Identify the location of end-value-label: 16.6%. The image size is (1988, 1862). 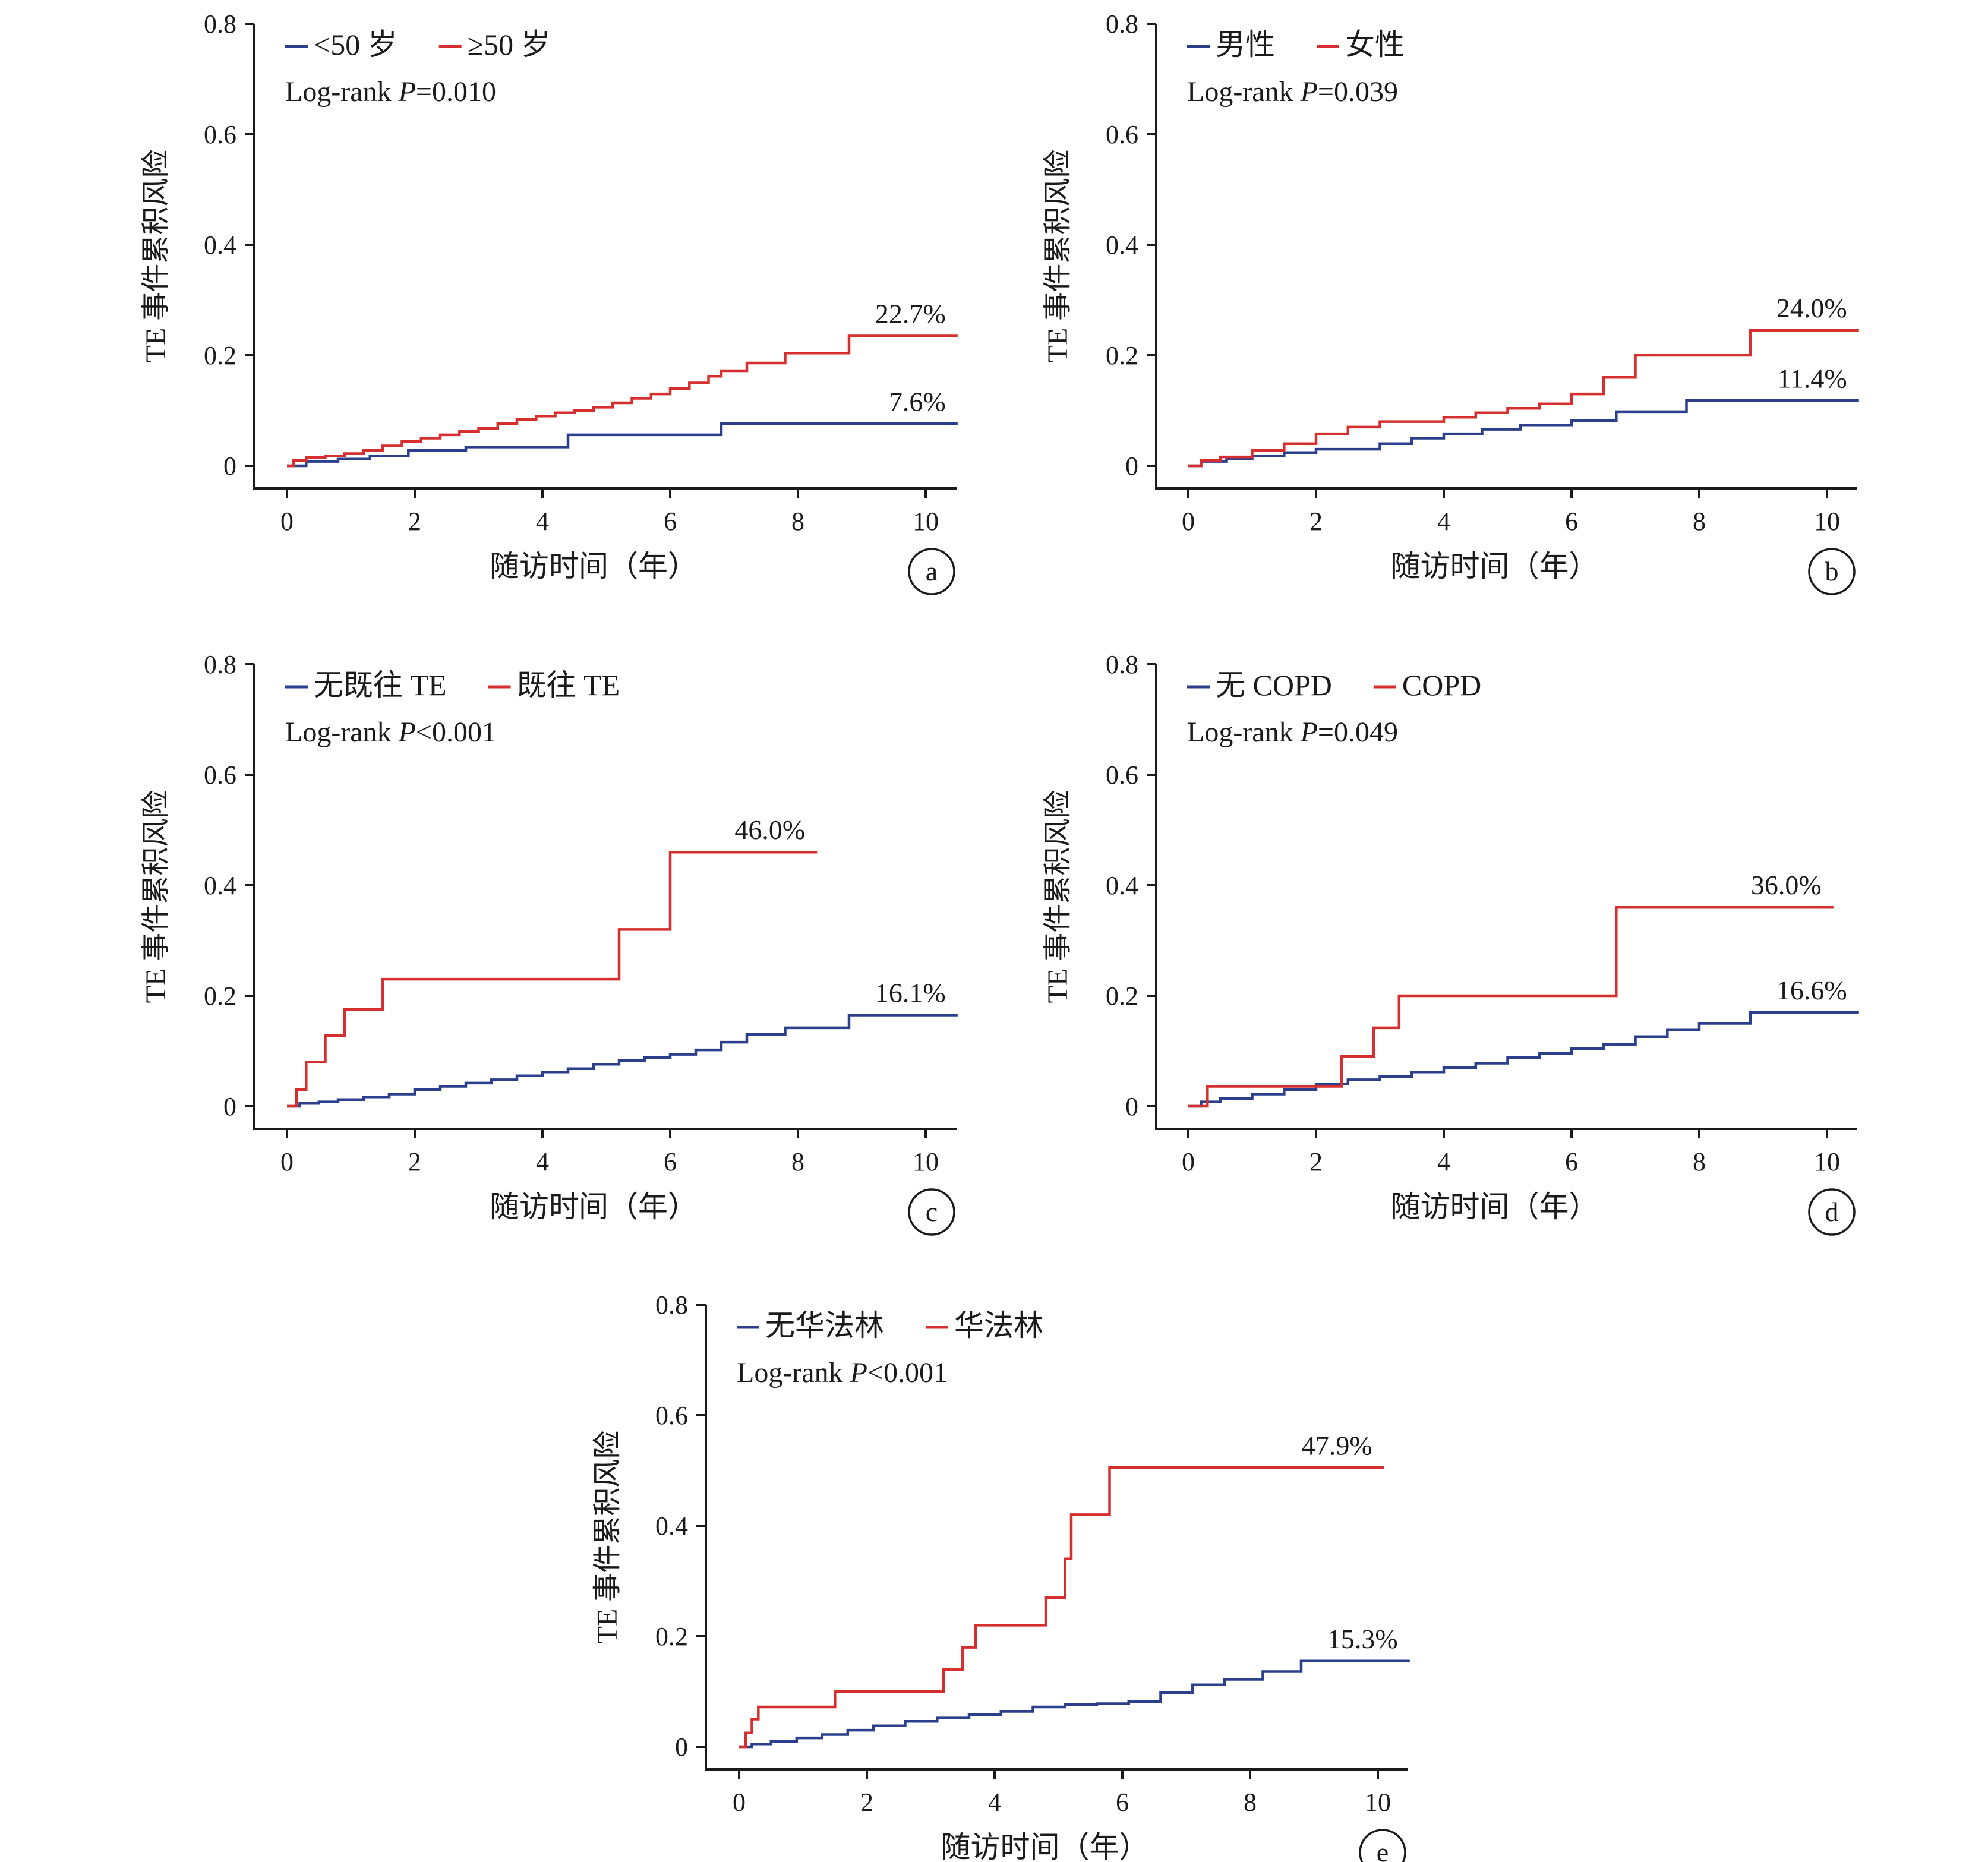
(1811, 990).